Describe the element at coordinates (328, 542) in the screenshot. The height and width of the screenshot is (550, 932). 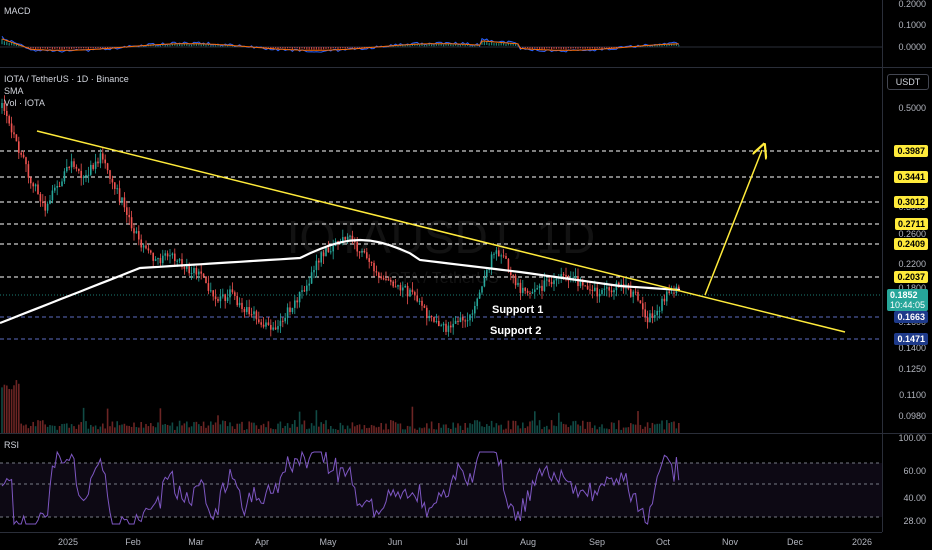
I see `time-label: May` at that location.